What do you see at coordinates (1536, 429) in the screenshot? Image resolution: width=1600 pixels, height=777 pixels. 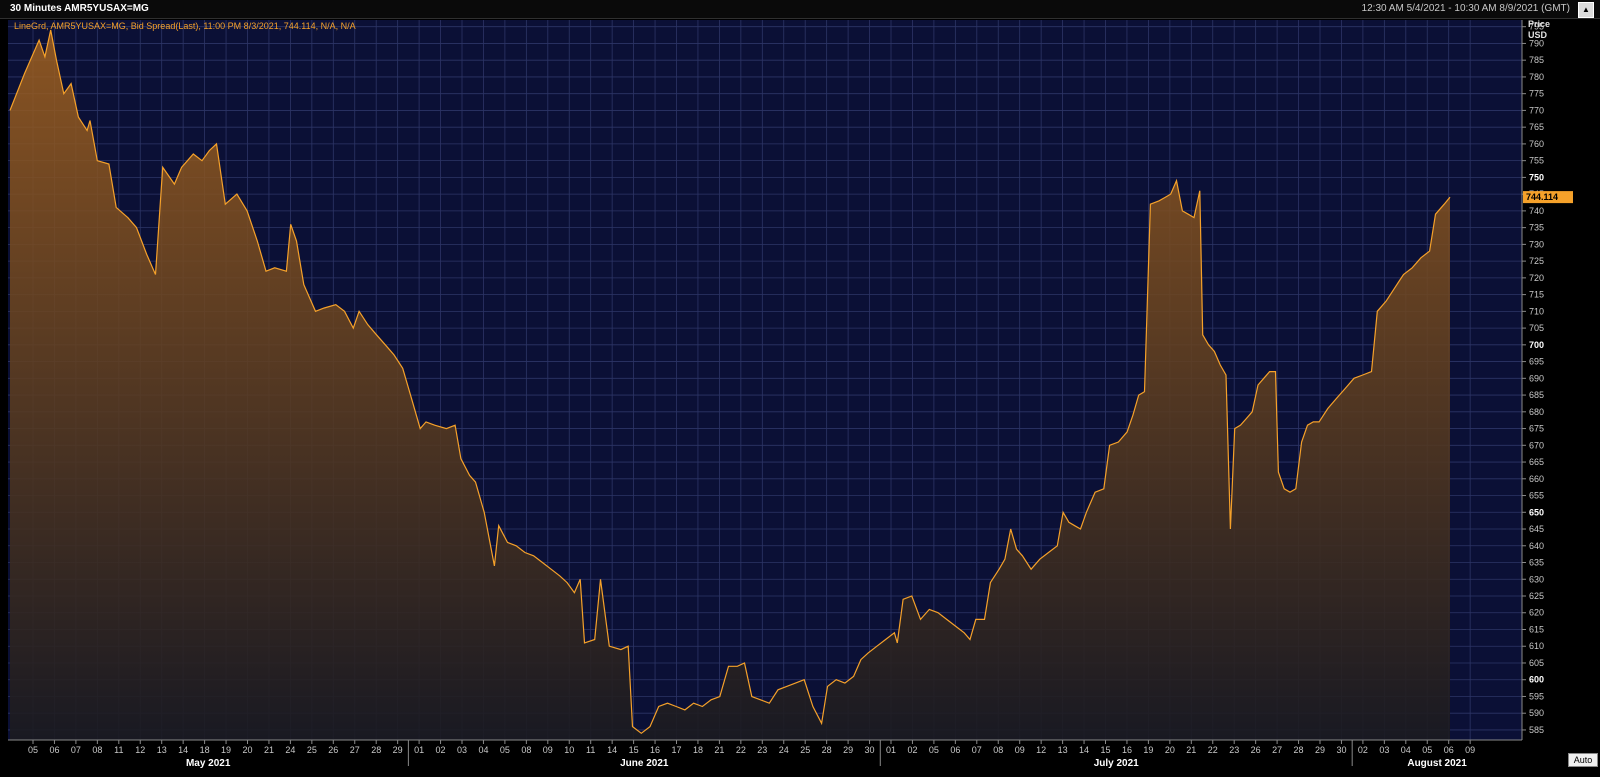 I see `price-tick-label: 675` at bounding box center [1536, 429].